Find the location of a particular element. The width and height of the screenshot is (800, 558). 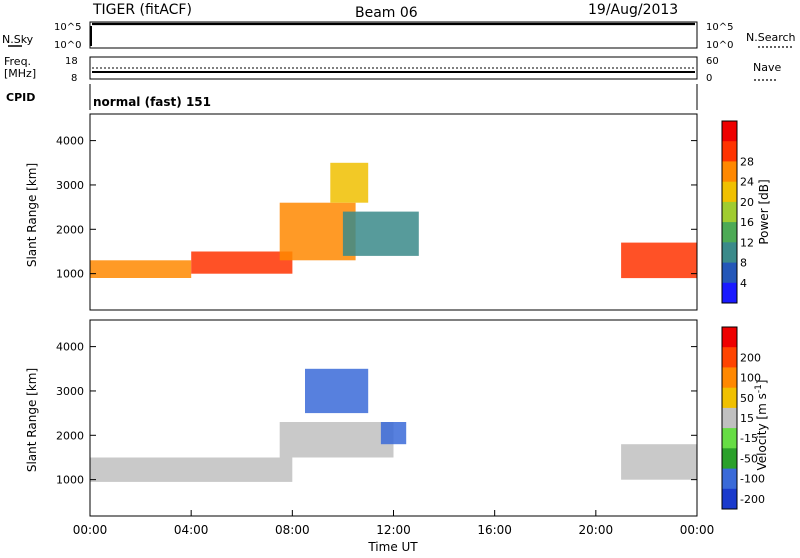

xtick-label: 12:00 is located at coordinates (393, 530).